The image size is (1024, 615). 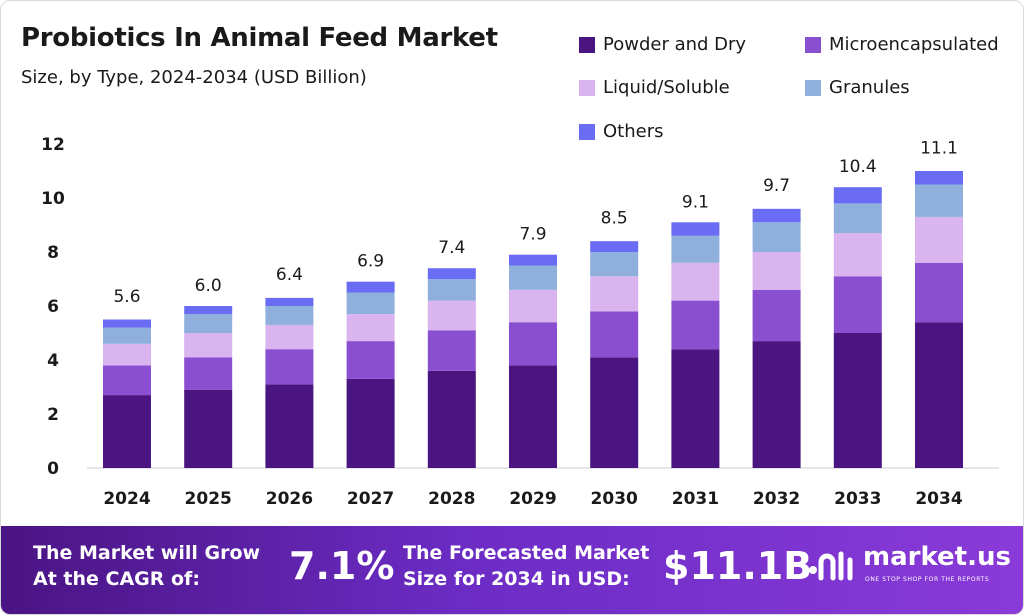 I want to click on total-label-2028: 7.4, so click(x=451, y=248).